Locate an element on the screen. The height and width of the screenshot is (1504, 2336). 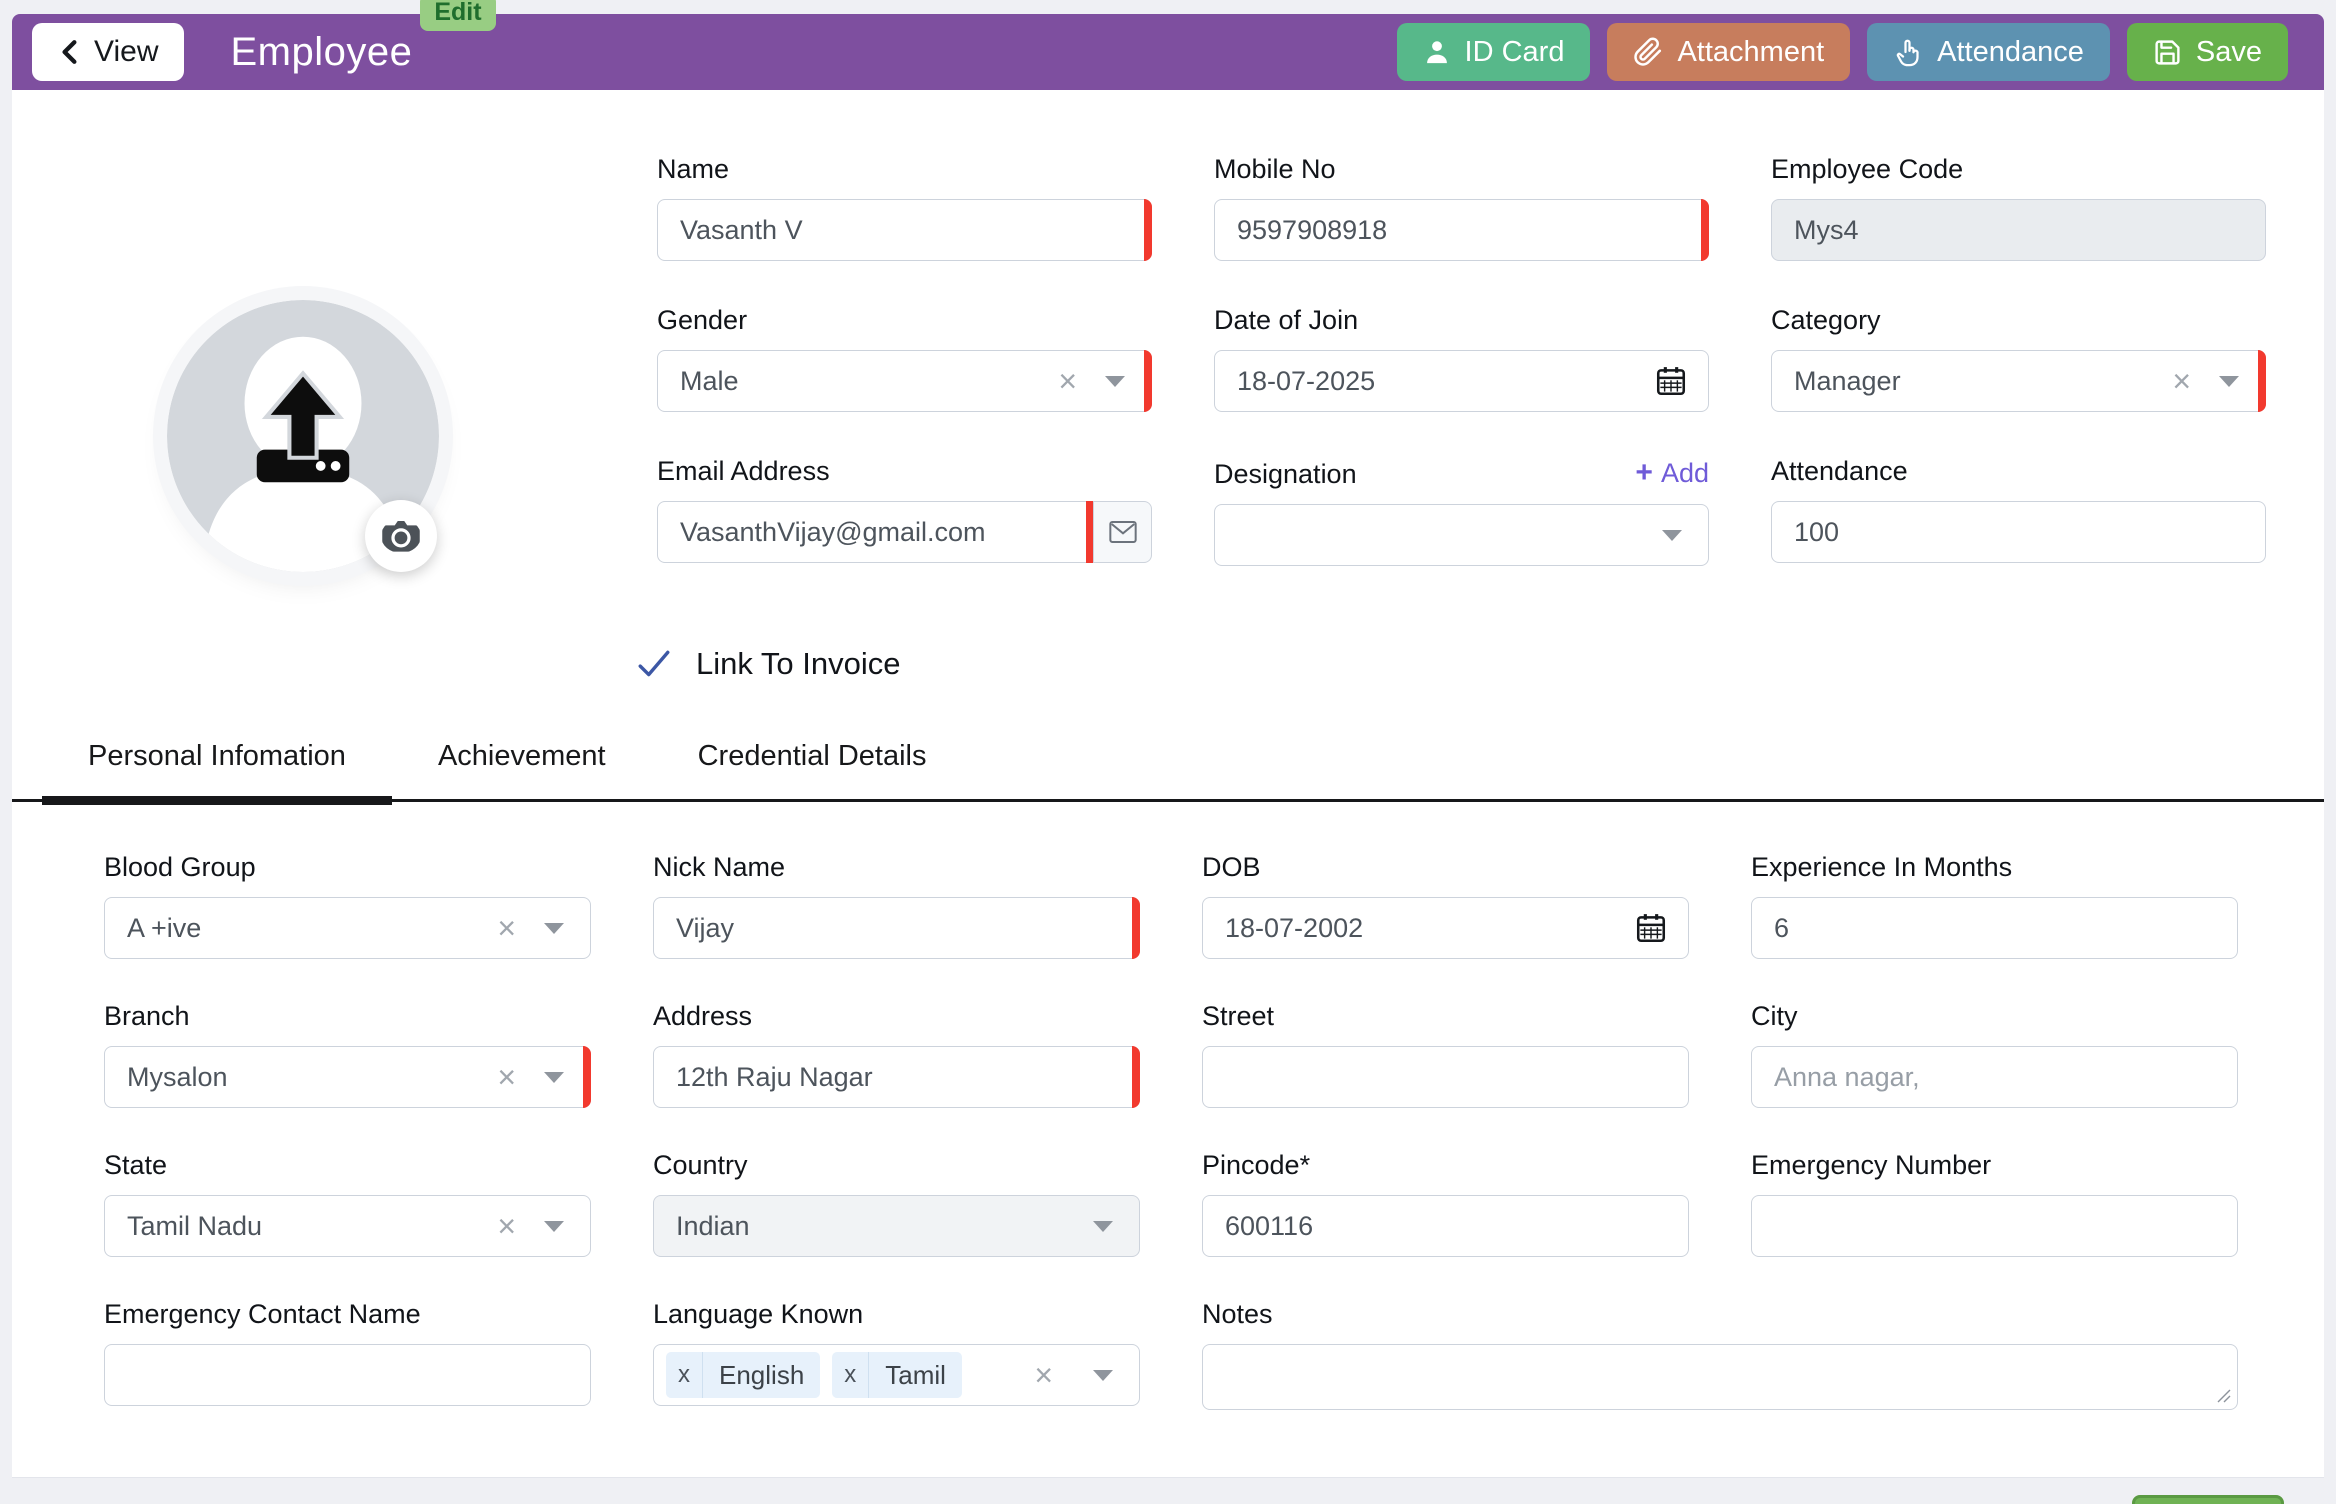
emergency-contact-name-input-box is located at coordinates (347, 1375).